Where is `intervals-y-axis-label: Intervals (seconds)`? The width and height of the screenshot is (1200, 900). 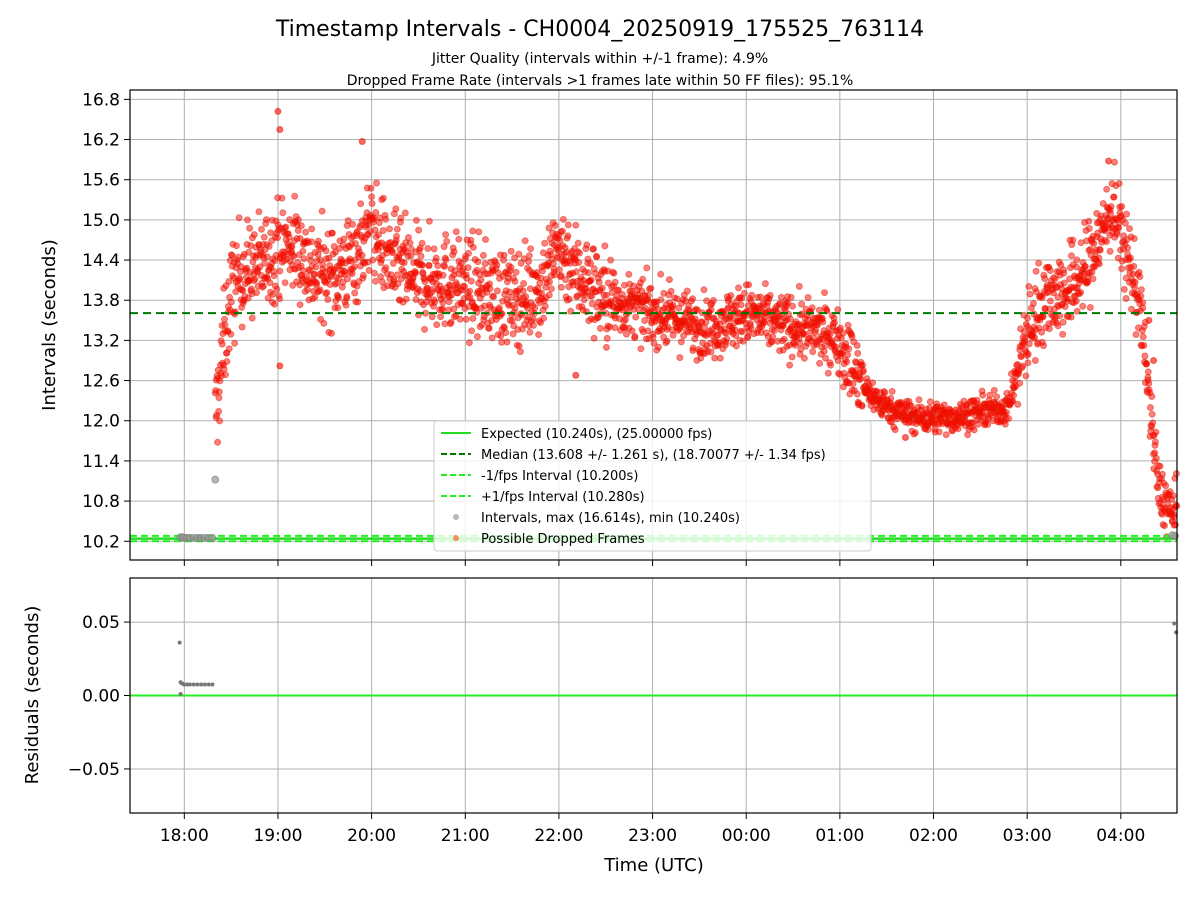 intervals-y-axis-label: Intervals (seconds) is located at coordinates (49, 325).